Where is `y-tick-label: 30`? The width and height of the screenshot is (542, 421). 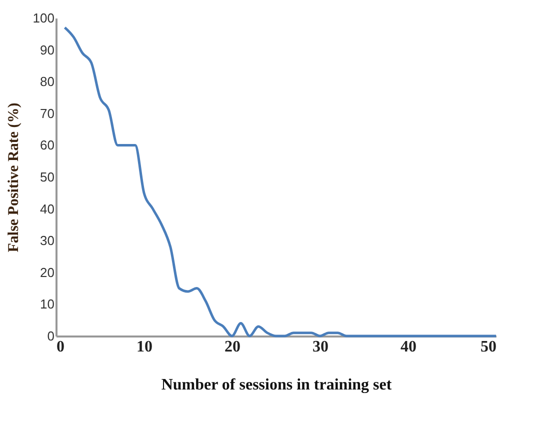 y-tick-label: 30 is located at coordinates (47, 240).